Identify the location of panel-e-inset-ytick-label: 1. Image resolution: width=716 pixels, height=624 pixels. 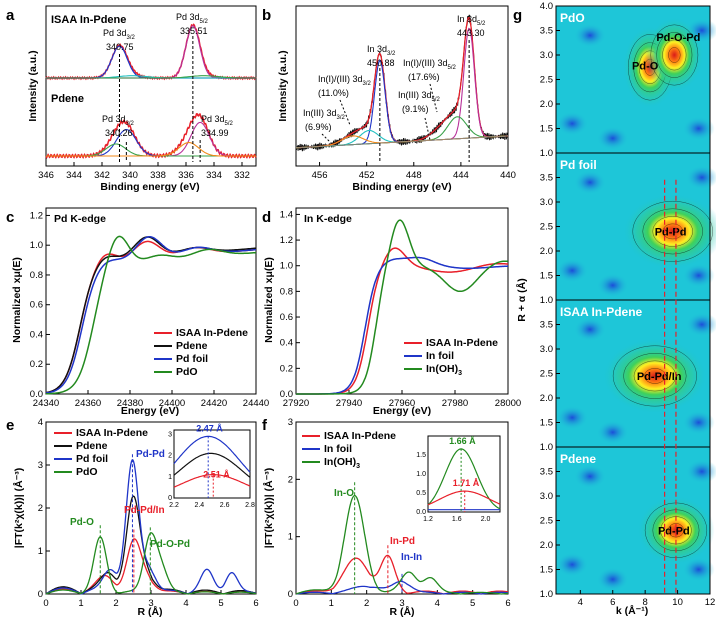
(170, 477).